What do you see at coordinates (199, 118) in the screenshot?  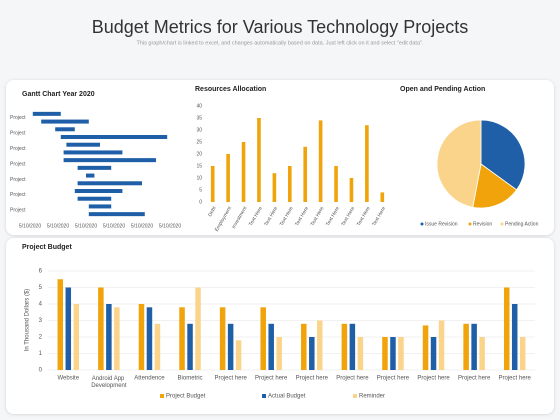 I see `y-tick-label: 35` at bounding box center [199, 118].